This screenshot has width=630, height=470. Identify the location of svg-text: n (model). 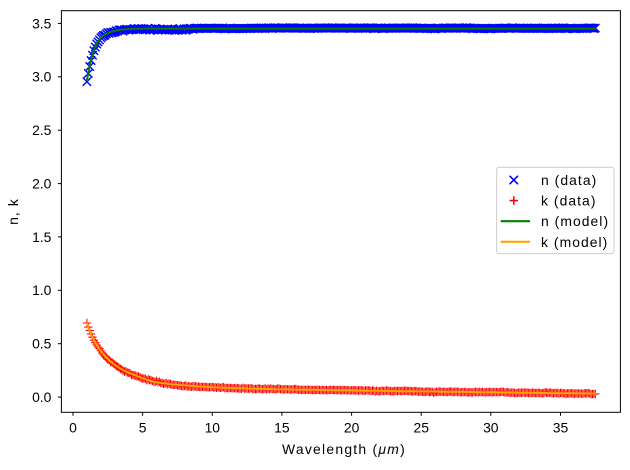
(575, 221).